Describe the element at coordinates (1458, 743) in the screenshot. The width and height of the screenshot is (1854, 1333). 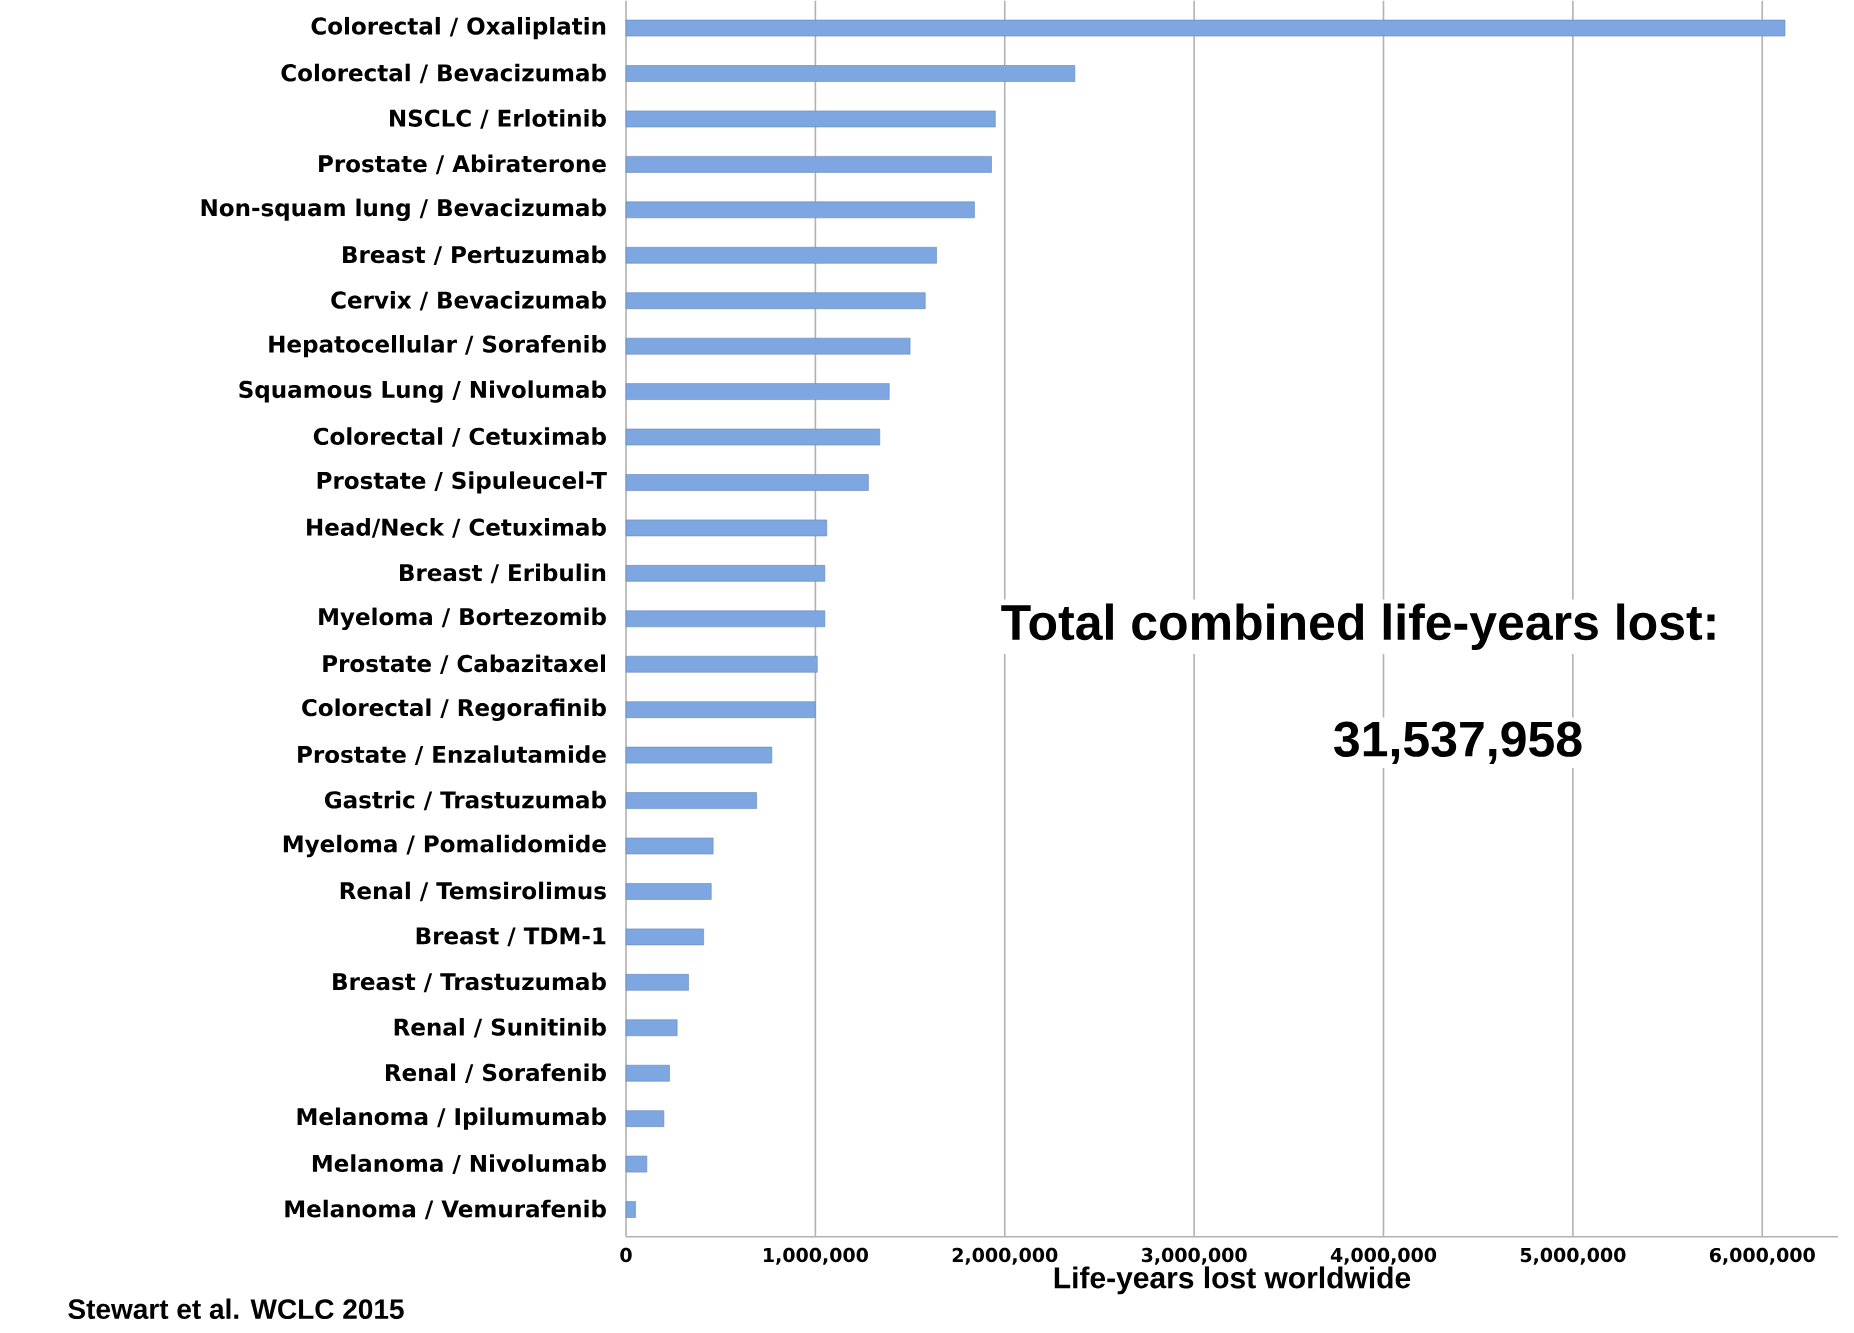
I see `annotation: 31,537,958` at that location.